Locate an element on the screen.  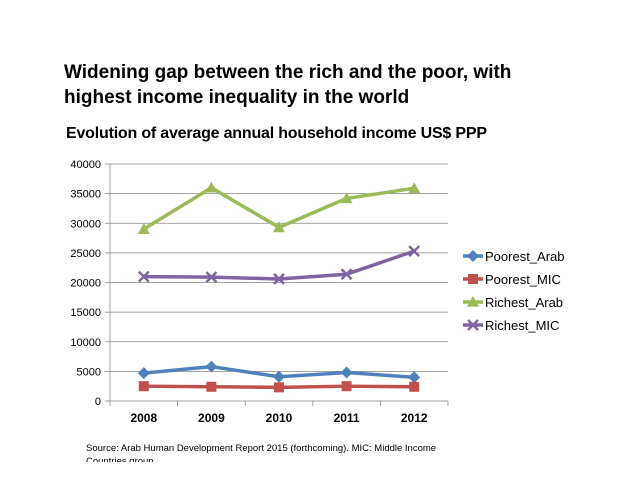
legend-item: Poorest_Arab is located at coordinates (514, 256).